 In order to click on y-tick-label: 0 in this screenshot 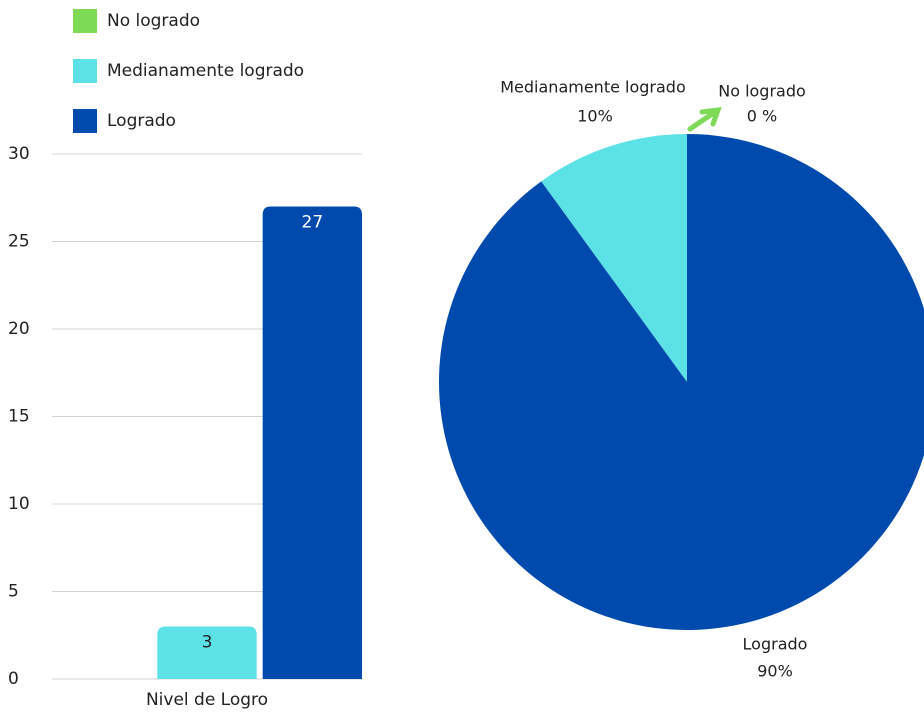, I will do `click(13, 679)`.